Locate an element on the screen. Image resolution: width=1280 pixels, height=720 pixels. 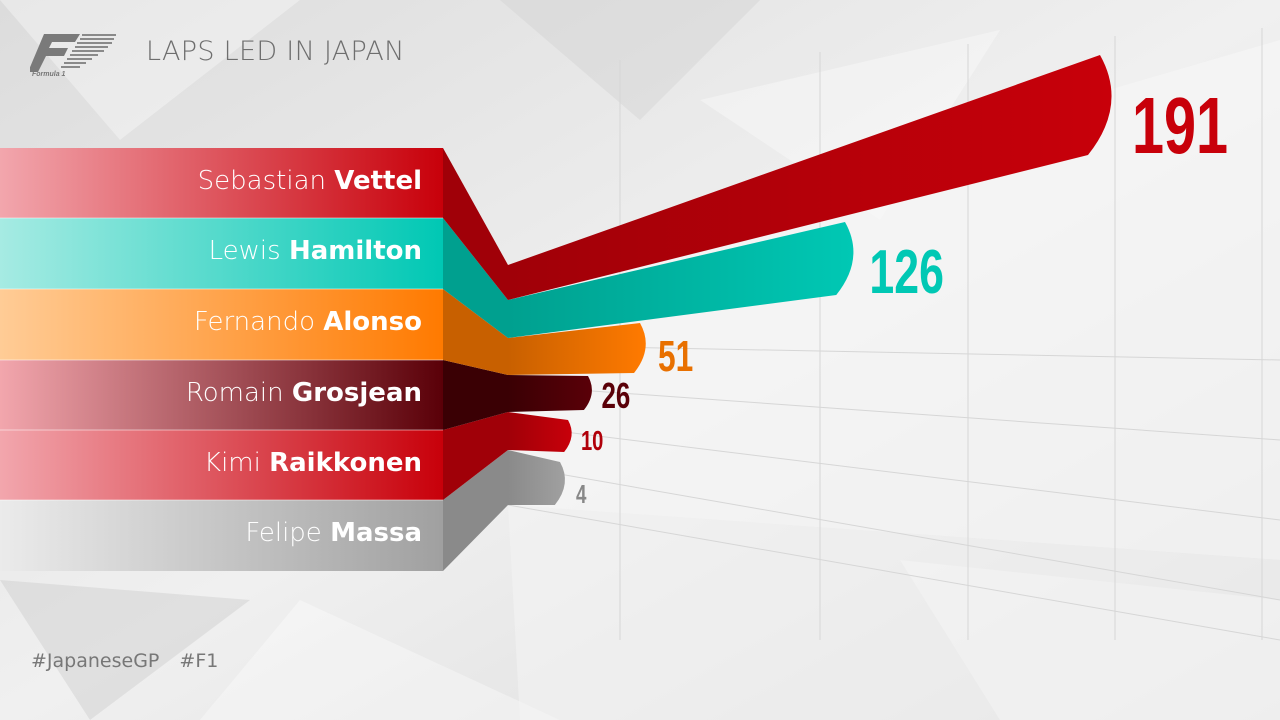
driver-last-name: Raikkonen is located at coordinates (345, 463).